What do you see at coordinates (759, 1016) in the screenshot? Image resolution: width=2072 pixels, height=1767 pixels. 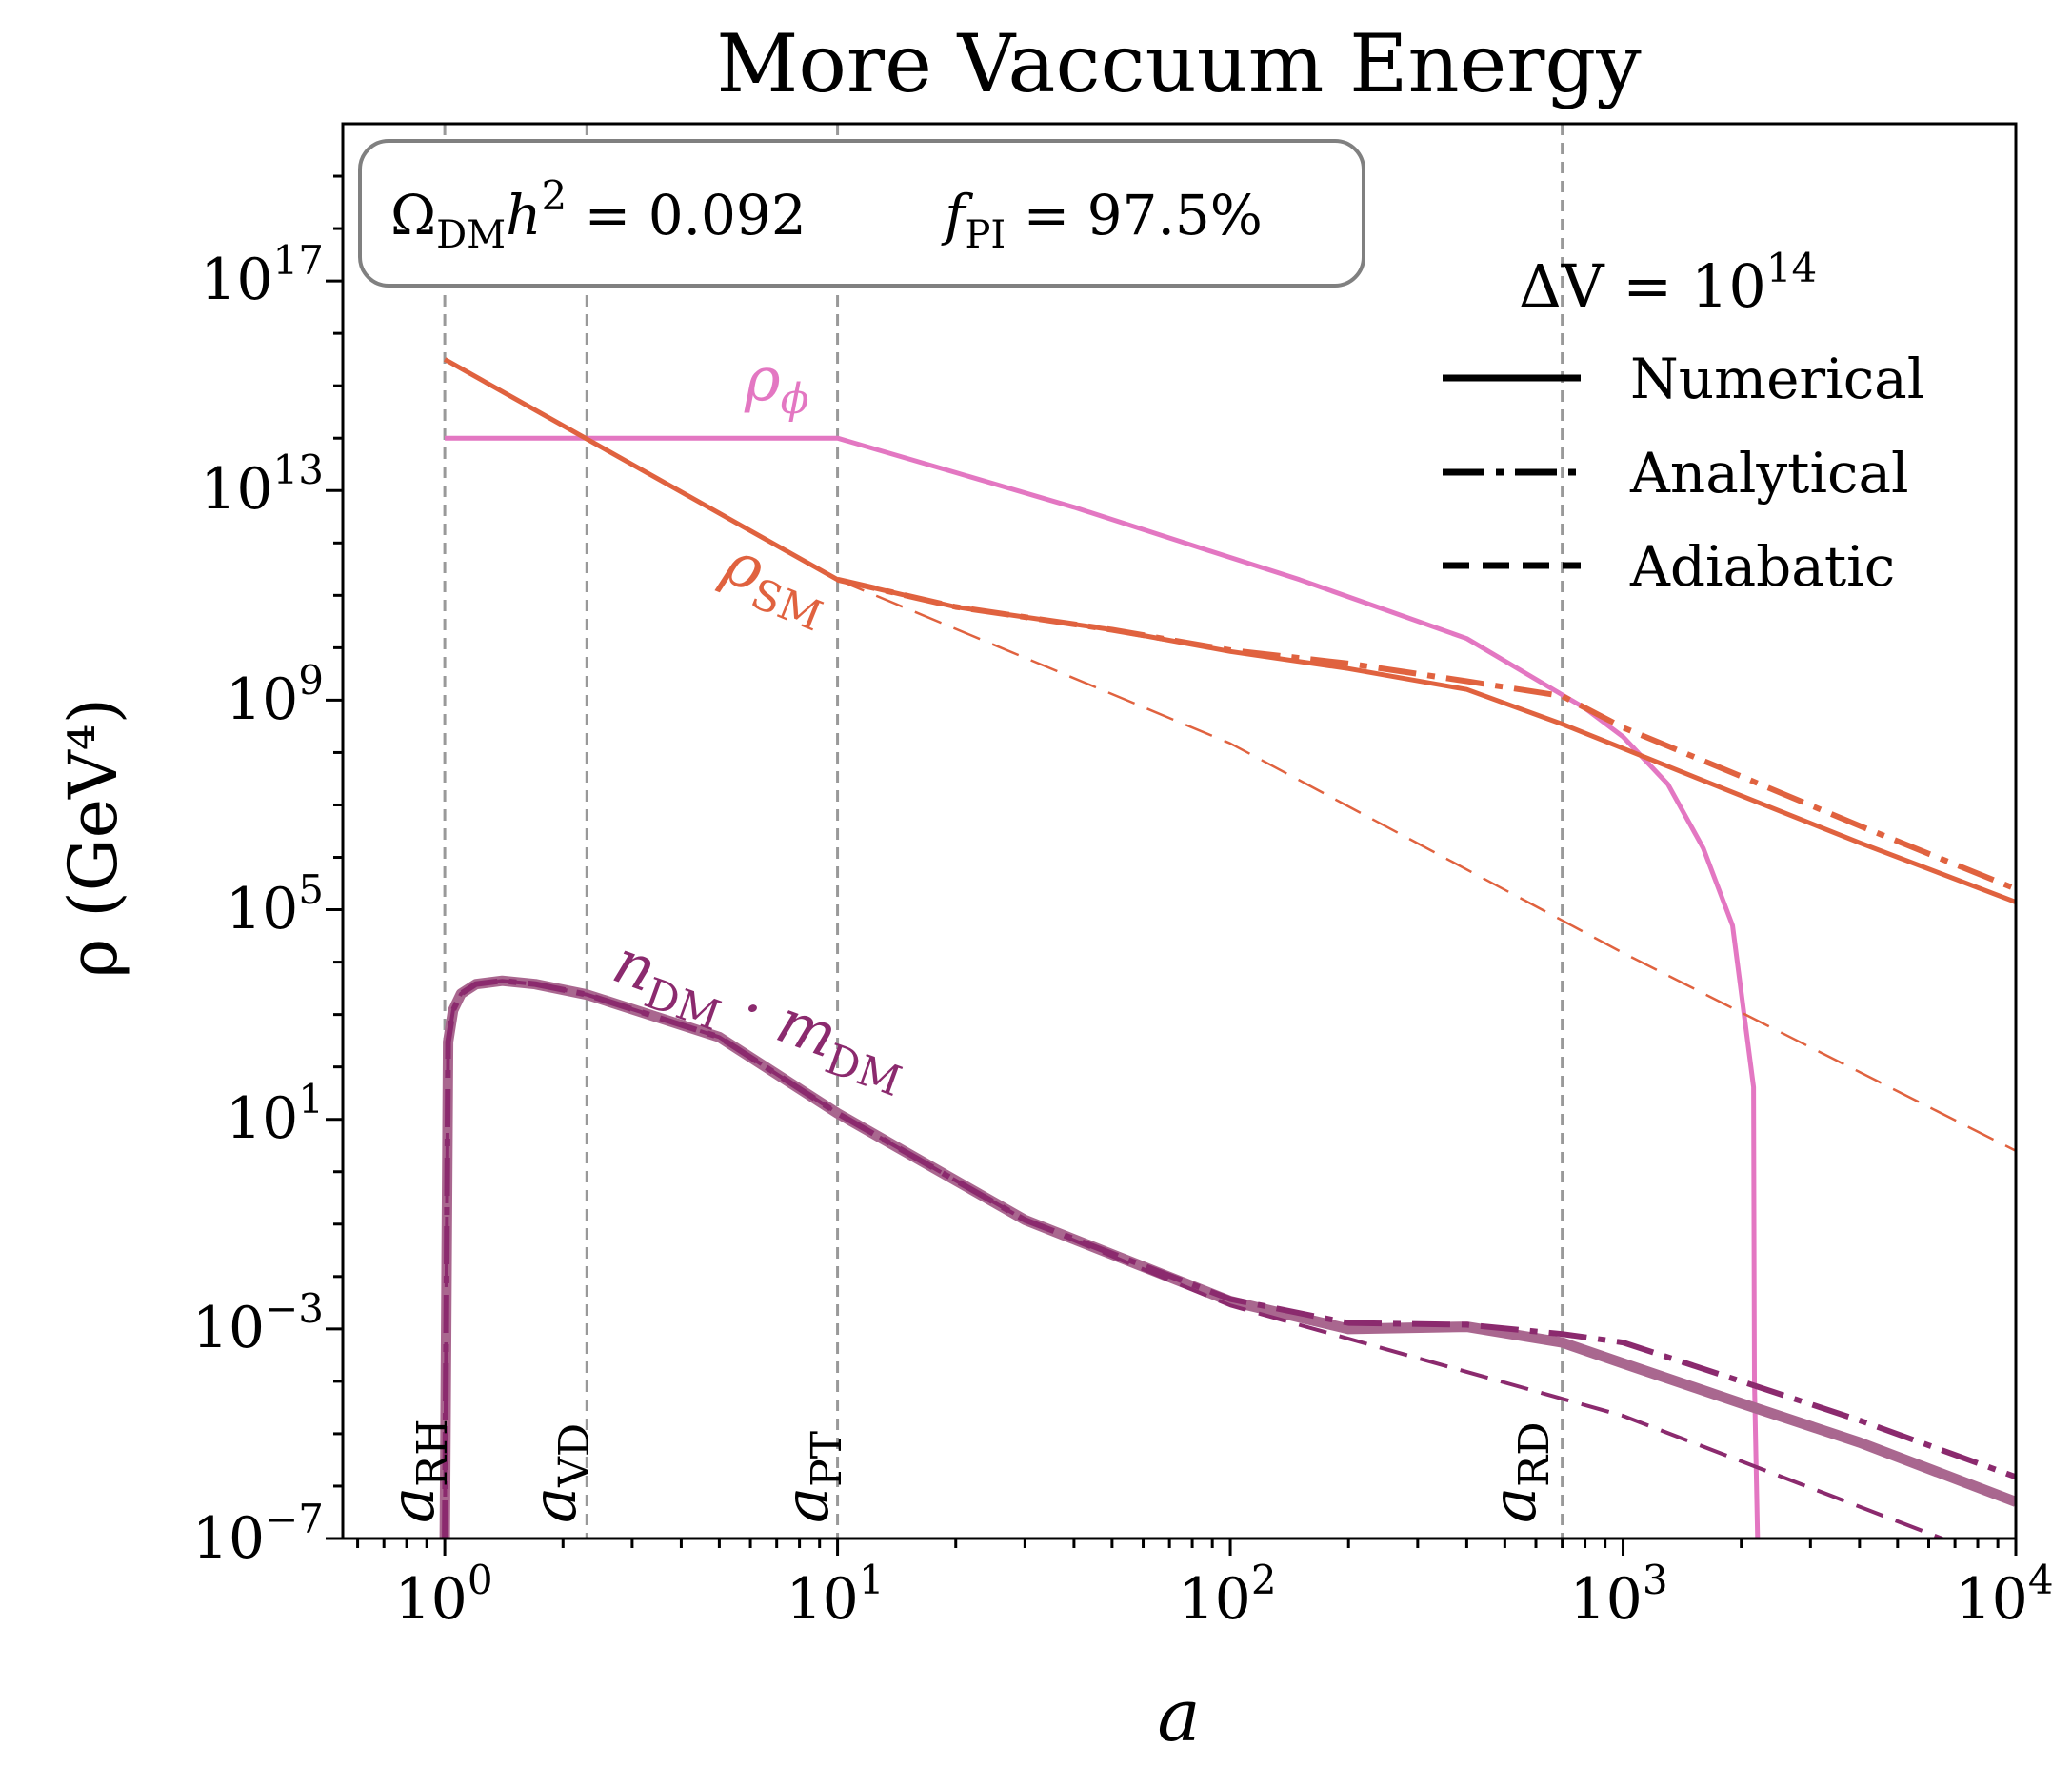 I see `dm-density-label: nDM · mDM` at bounding box center [759, 1016].